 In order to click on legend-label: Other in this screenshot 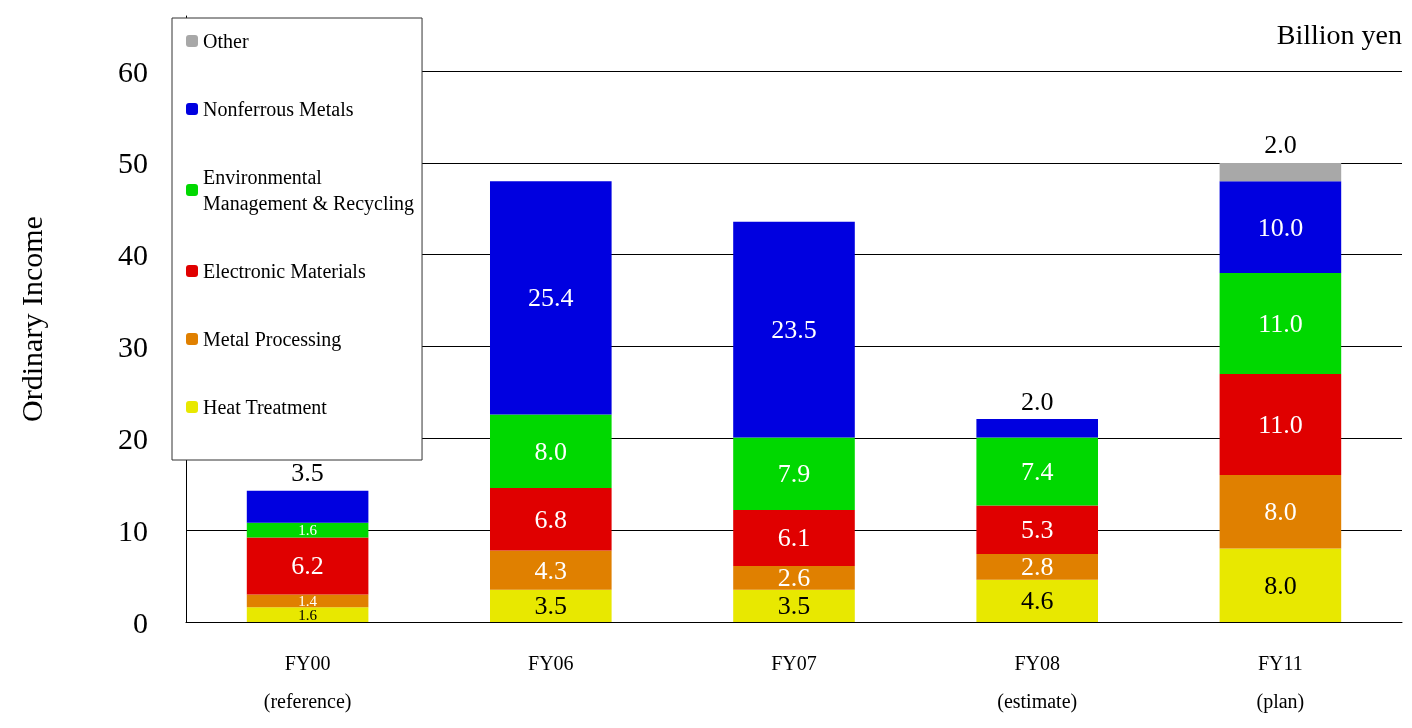, I will do `click(226, 41)`.